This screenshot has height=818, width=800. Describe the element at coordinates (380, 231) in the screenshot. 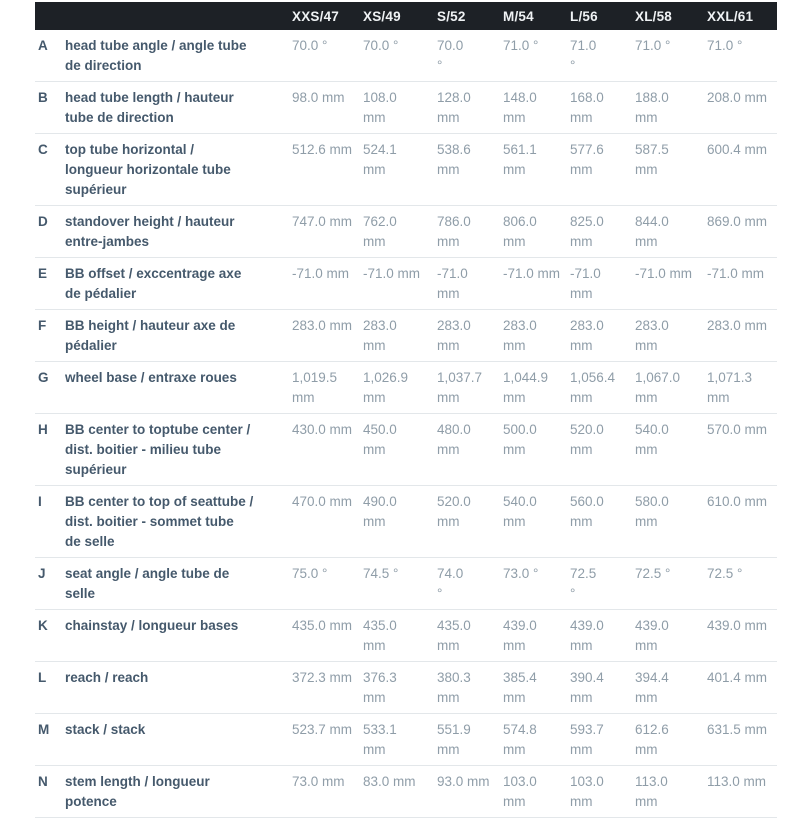

I see `value-cell: 762.0 mm` at that location.